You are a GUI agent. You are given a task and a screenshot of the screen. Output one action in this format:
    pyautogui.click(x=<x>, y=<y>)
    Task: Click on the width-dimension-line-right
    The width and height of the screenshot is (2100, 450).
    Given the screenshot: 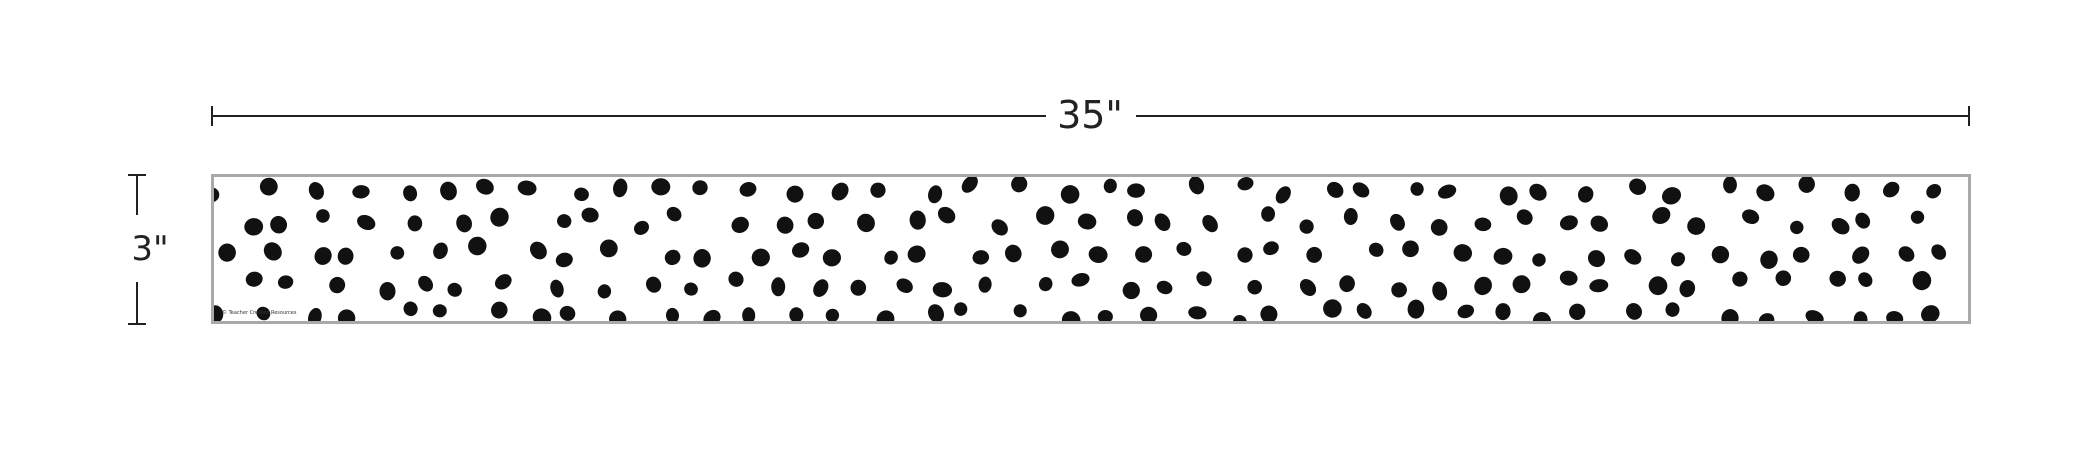 What is the action you would take?
    pyautogui.click(x=1552, y=116)
    